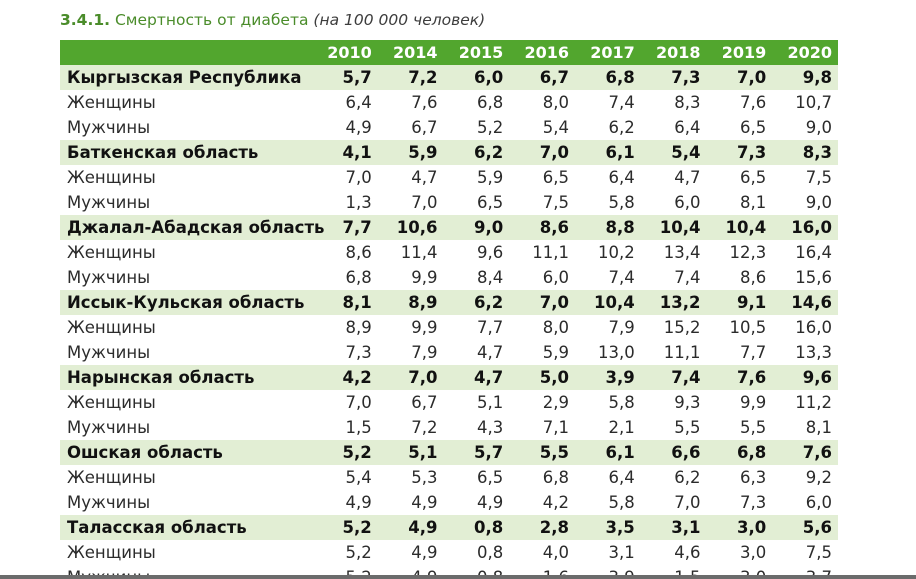  I want to click on value-cell-2020: 15,6, so click(805, 277).